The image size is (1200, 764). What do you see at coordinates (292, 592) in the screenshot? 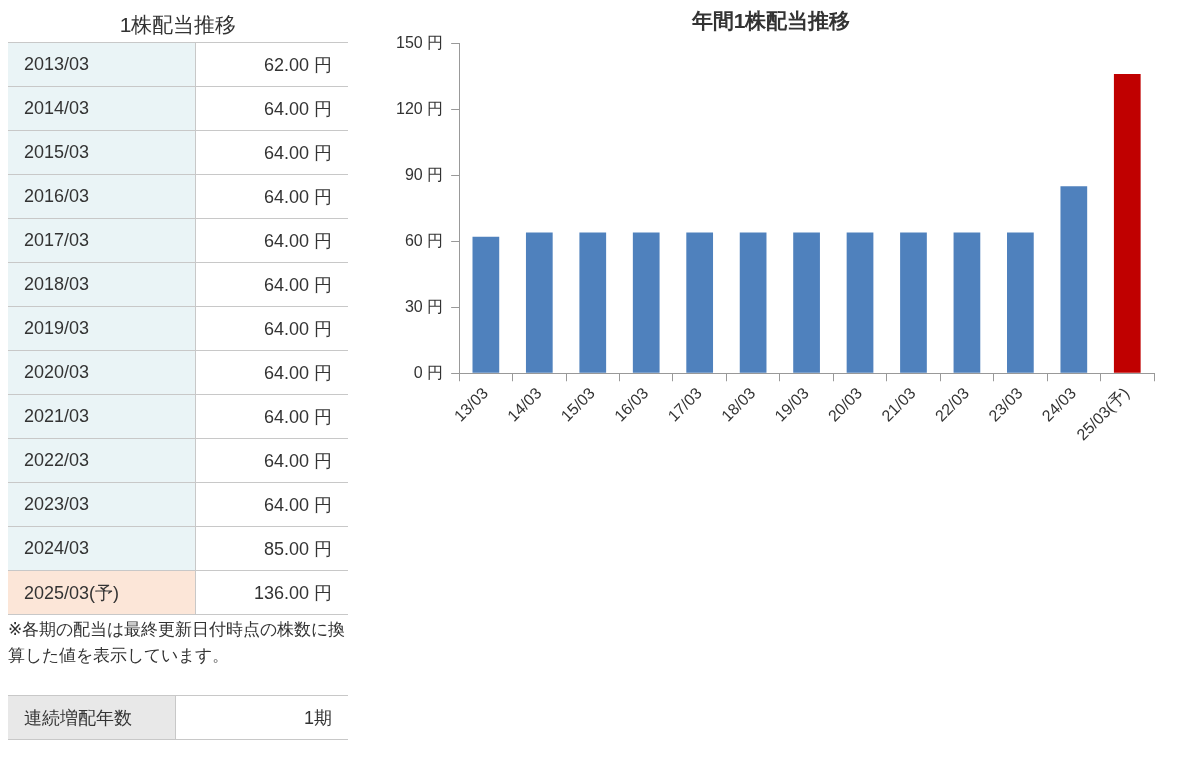
I see `text: 136.00 円` at bounding box center [292, 592].